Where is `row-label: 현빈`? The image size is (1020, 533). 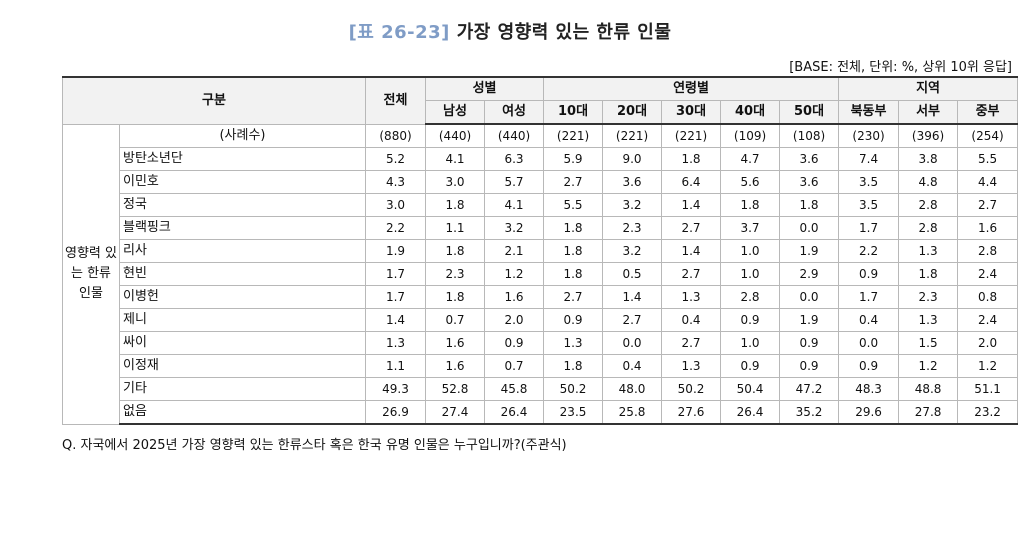 row-label: 현빈 is located at coordinates (242, 274).